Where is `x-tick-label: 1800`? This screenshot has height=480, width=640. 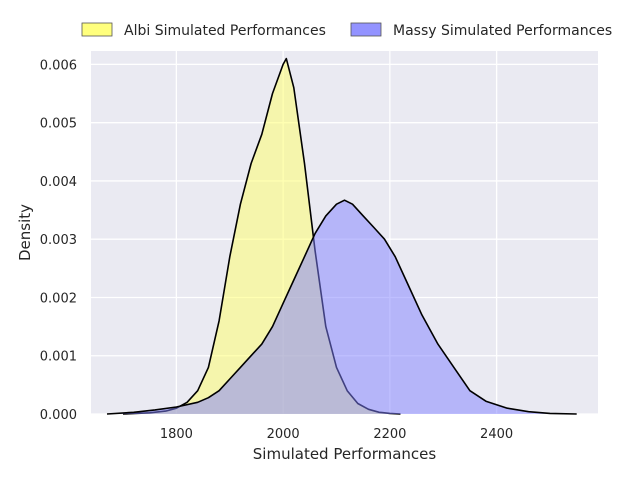
x-tick-label: 1800 is located at coordinates (176, 434).